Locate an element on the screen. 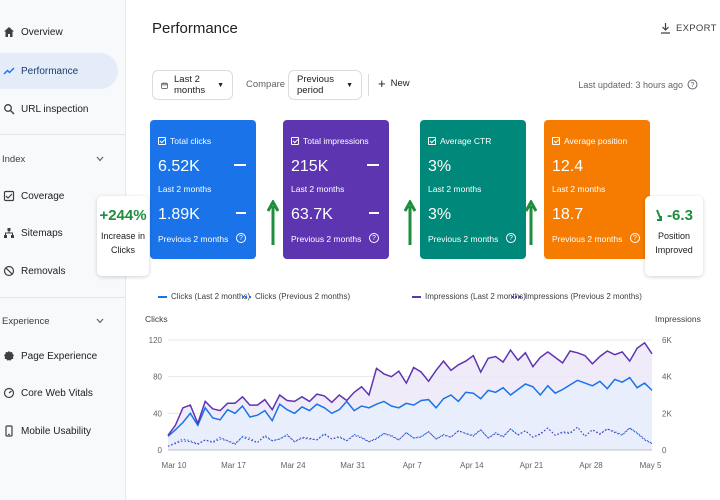 The image size is (720, 500). section-label: Experience is located at coordinates (26, 321).